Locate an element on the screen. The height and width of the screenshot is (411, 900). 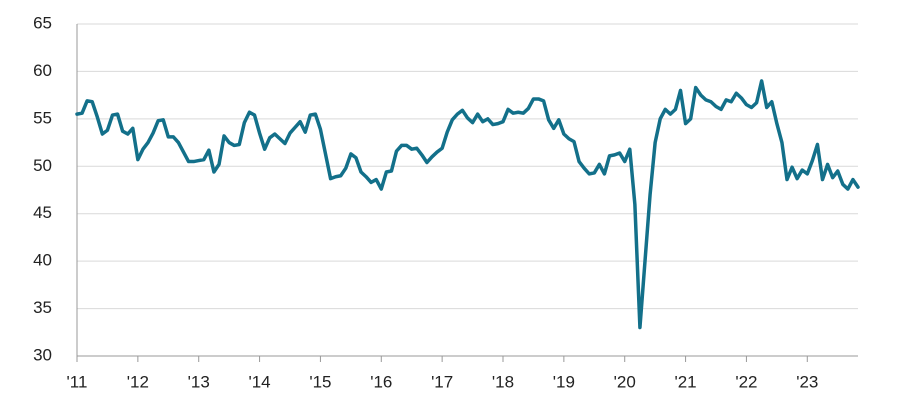
y-tick-label: 30 is located at coordinates (42, 354).